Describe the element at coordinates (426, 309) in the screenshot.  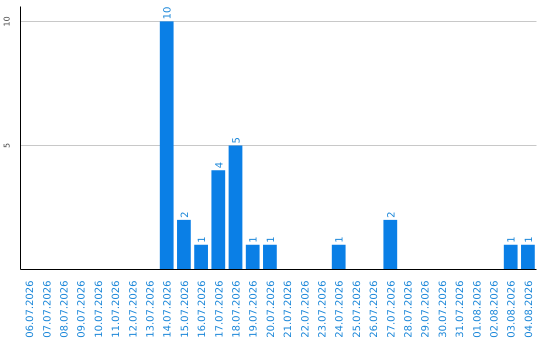
I see `x-tick-label: 29.07.2026` at that location.